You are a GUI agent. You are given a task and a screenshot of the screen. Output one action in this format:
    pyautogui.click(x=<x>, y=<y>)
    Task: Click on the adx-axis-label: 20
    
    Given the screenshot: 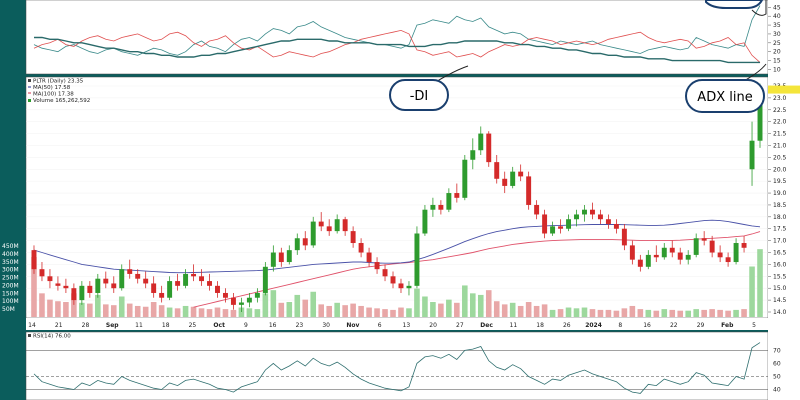 What is the action you would take?
    pyautogui.click(x=777, y=52)
    